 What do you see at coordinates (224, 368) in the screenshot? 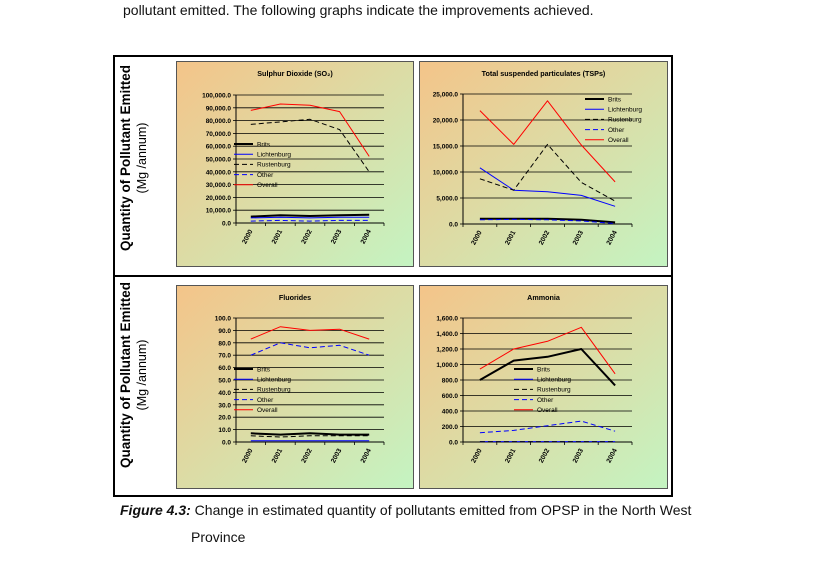
I see `y-tick-label: 60.0` at bounding box center [224, 368].